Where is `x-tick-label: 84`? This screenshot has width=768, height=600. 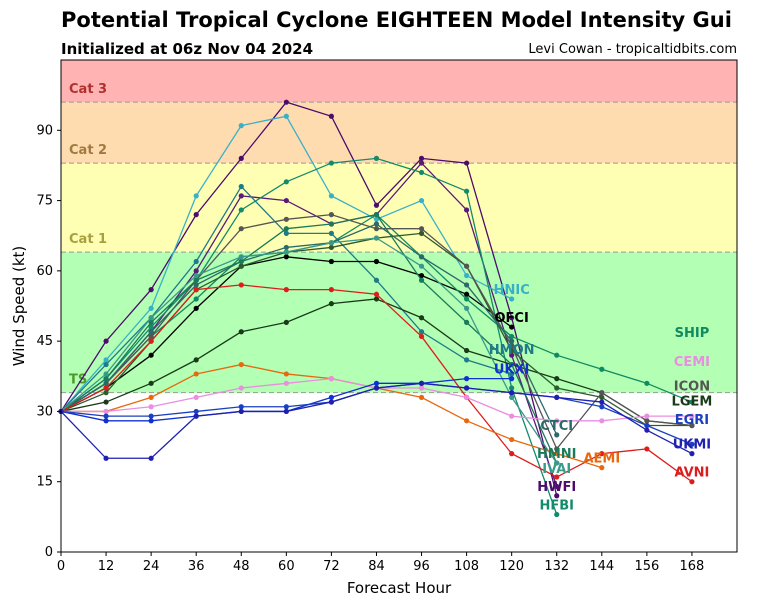 x-tick-label: 84 is located at coordinates (376, 566).